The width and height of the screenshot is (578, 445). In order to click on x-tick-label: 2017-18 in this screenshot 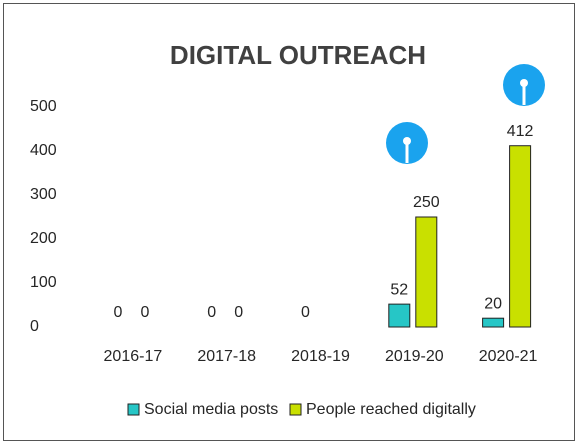, I will do `click(226, 356)`.